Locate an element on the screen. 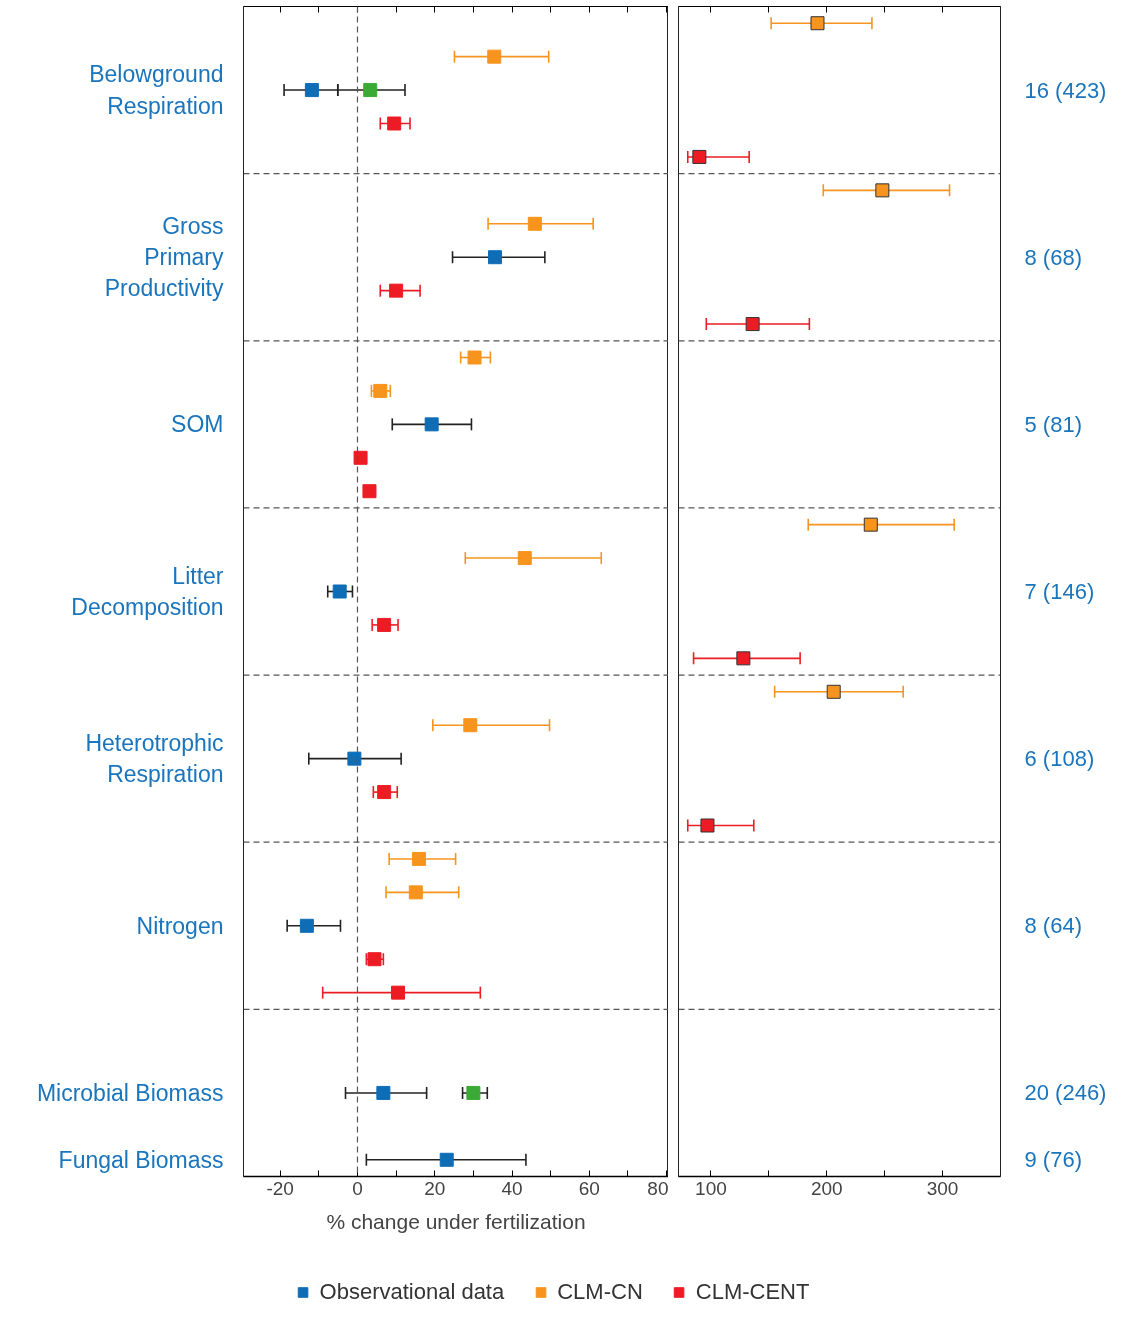 Image resolution: width=1126 pixels, height=1341 pixels. y2-tick-label: 5 (81) is located at coordinates (1053, 424).